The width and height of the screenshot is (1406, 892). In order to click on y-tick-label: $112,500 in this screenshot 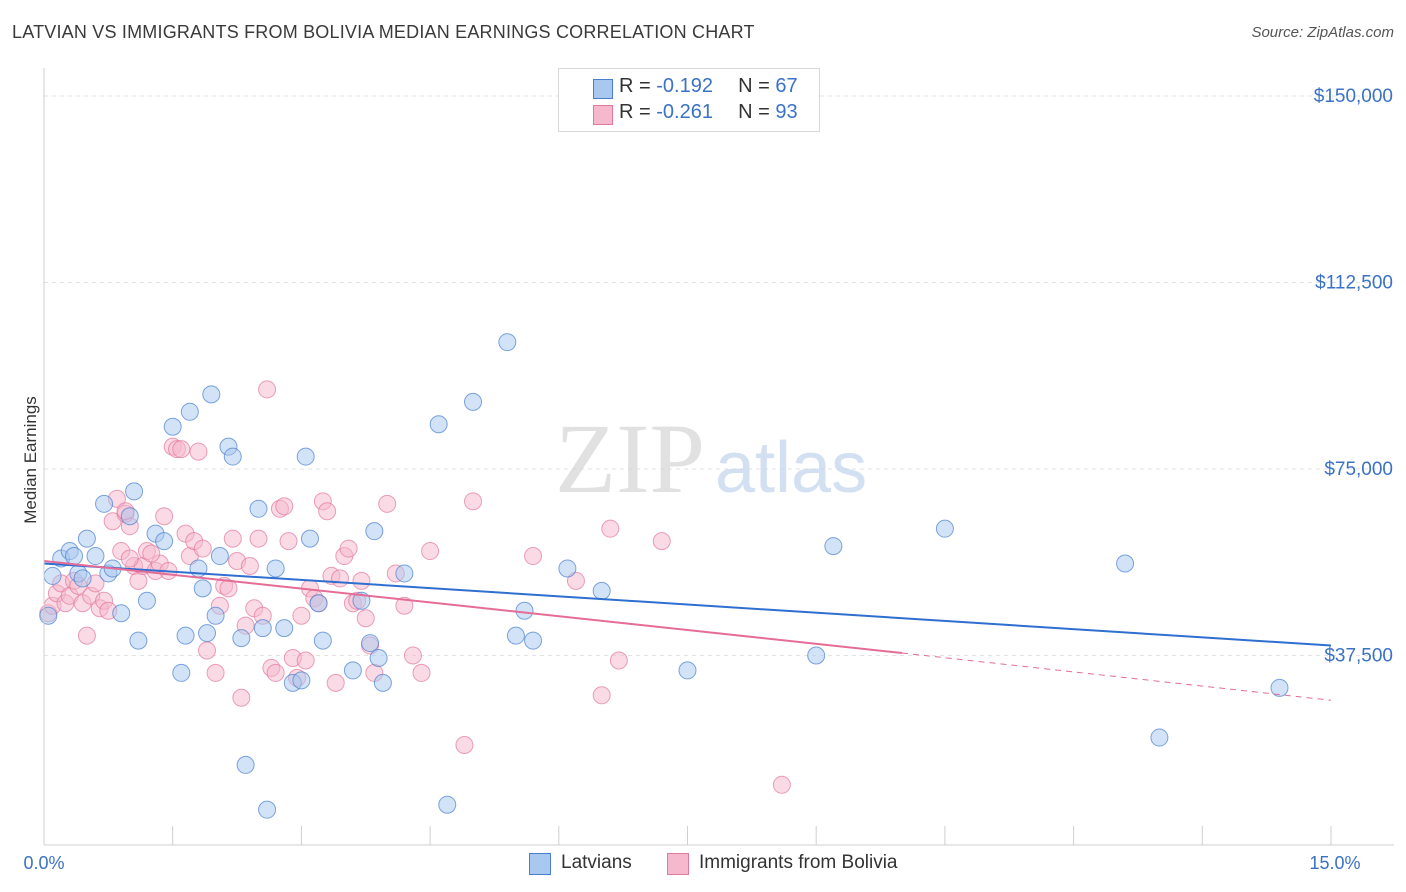, I will do `click(1354, 283)`.